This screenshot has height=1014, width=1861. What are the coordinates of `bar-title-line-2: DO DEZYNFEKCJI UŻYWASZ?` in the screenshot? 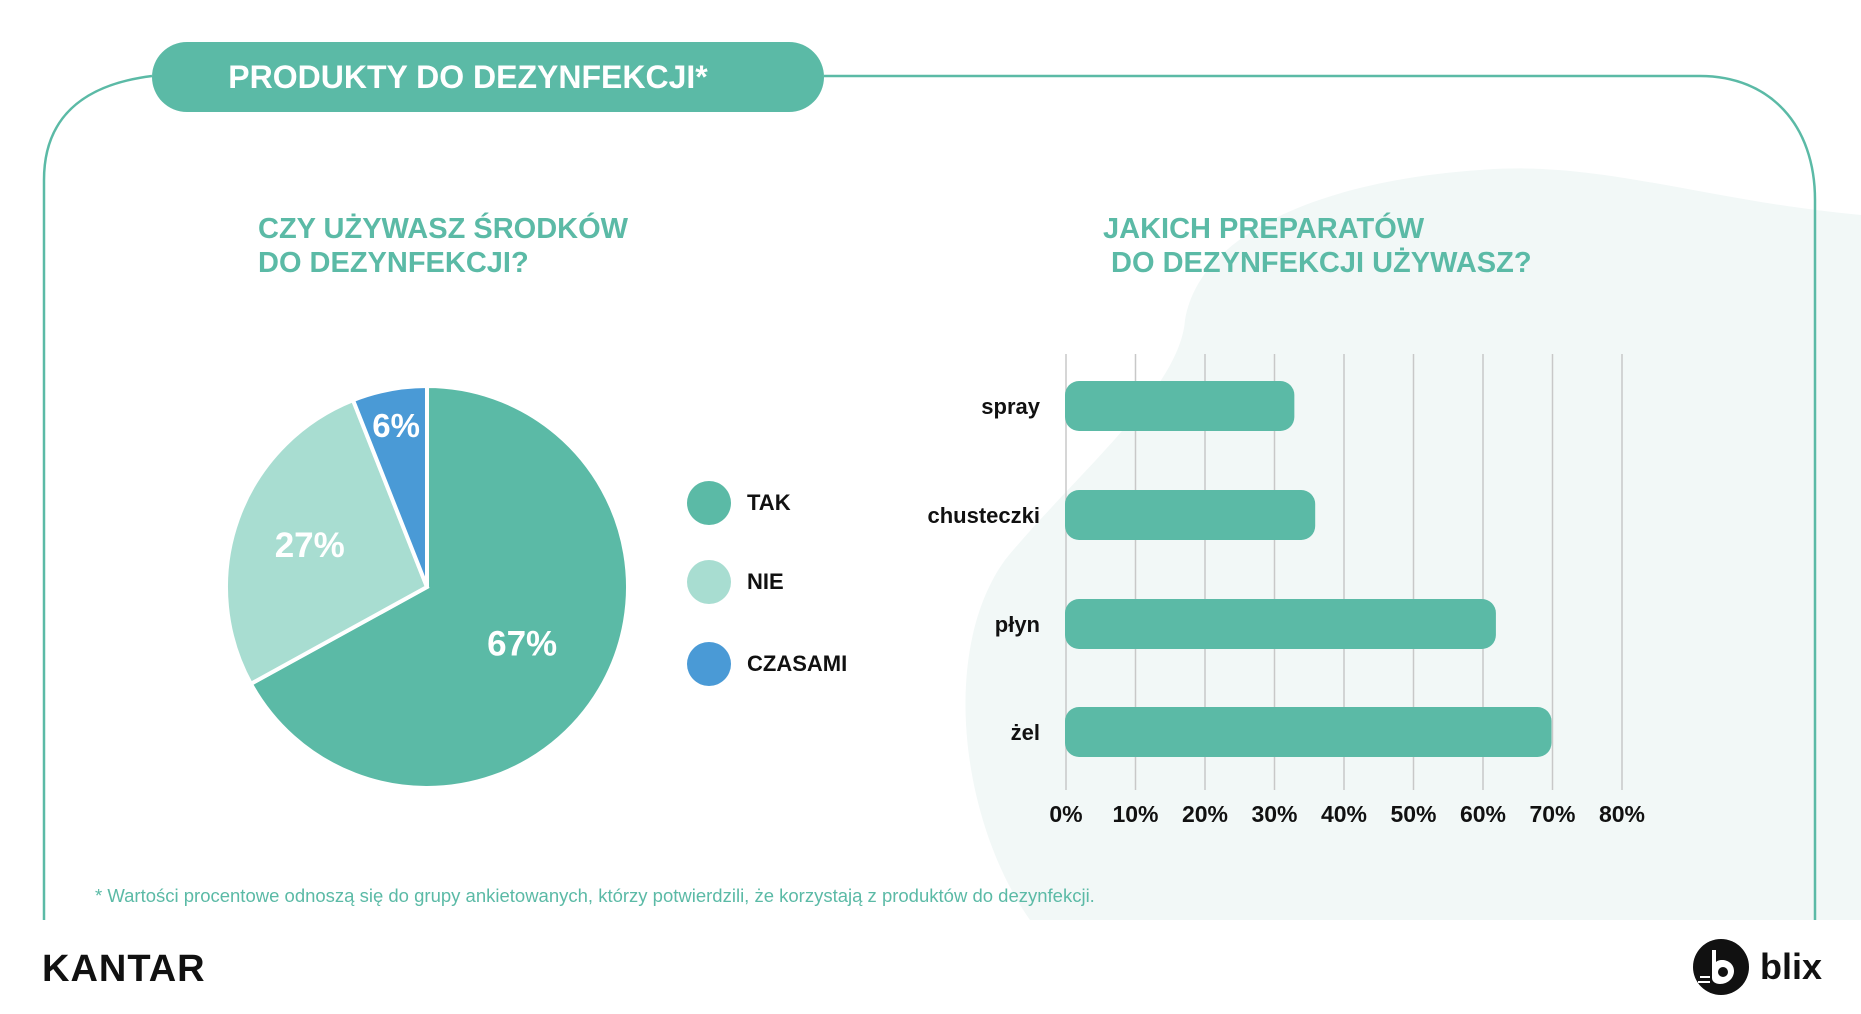 It's located at (1317, 263).